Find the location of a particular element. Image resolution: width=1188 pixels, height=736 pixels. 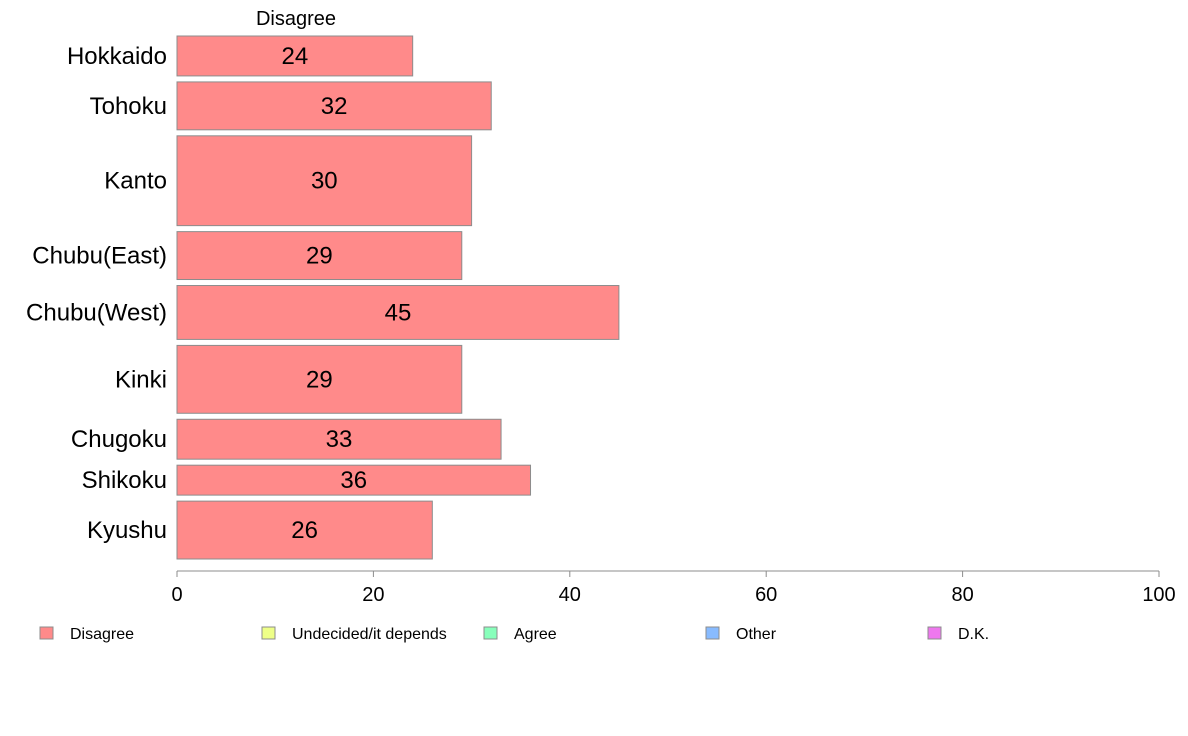

legend-label: Agree is located at coordinates (535, 634).